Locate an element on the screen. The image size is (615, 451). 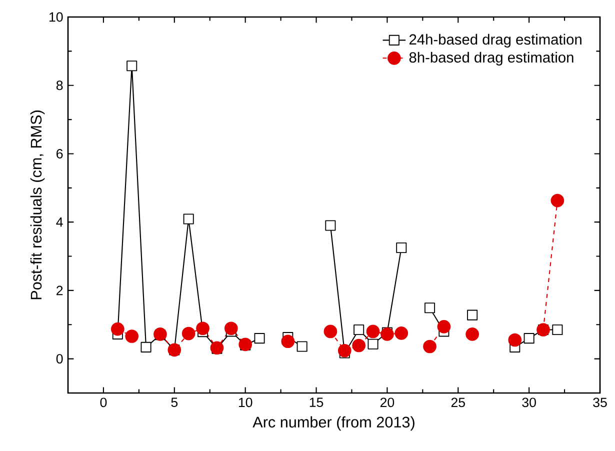
y-tick-label: 10 is located at coordinates (56, 17).